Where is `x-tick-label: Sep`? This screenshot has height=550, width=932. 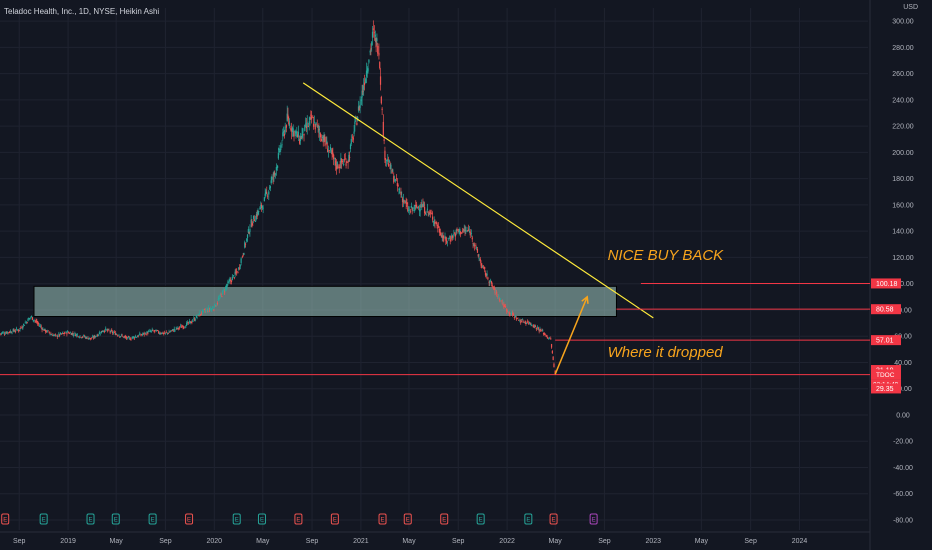 x-tick-label: Sep is located at coordinates (750, 541).